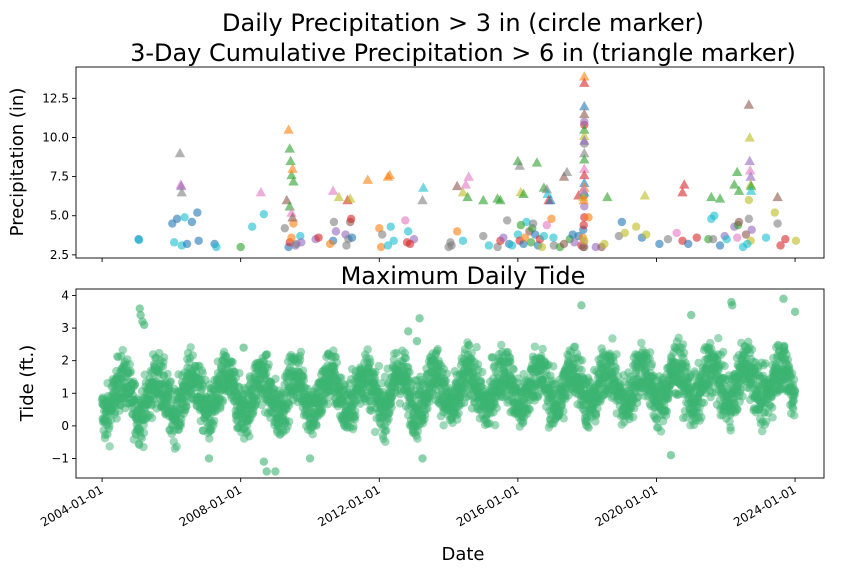 The height and width of the screenshot is (575, 861). What do you see at coordinates (17, 162) in the screenshot?
I see `precipitation-ylabel: Precipitation (in)` at bounding box center [17, 162].